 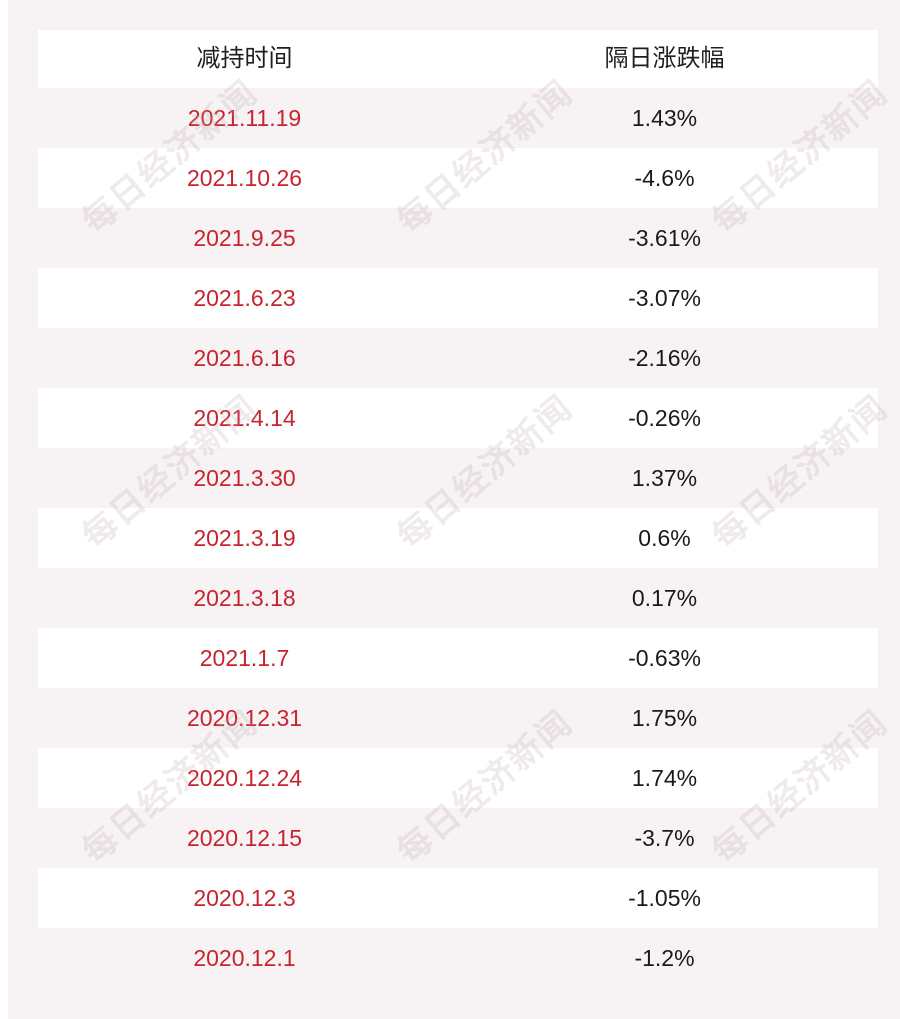 What do you see at coordinates (244, 597) in the screenshot?
I see `reduction-date-cell: 2021.3.18` at bounding box center [244, 597].